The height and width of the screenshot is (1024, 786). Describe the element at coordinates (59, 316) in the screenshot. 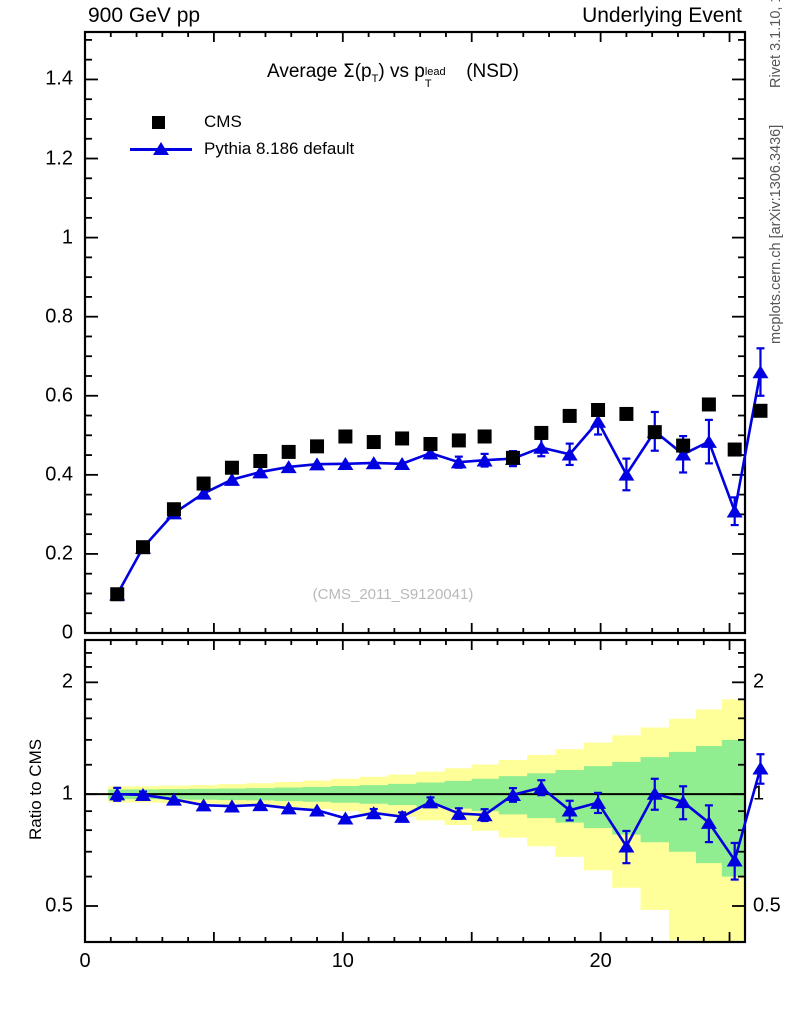

I see `y-tick-label-main: 0.8` at that location.